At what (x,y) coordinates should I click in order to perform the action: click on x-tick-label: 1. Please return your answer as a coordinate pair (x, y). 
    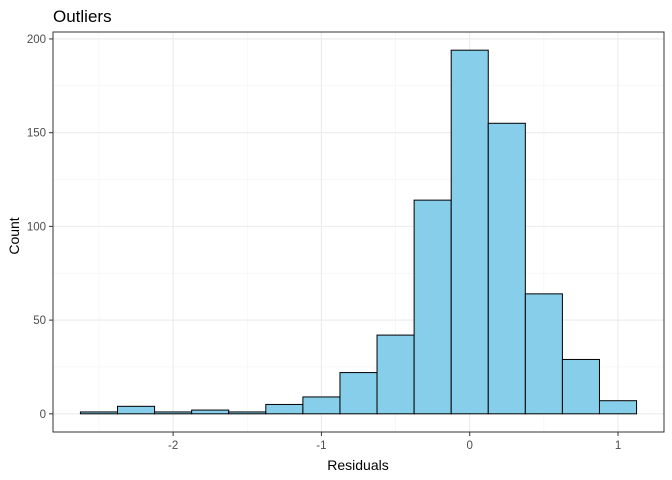
    Looking at the image, I should click on (618, 446).